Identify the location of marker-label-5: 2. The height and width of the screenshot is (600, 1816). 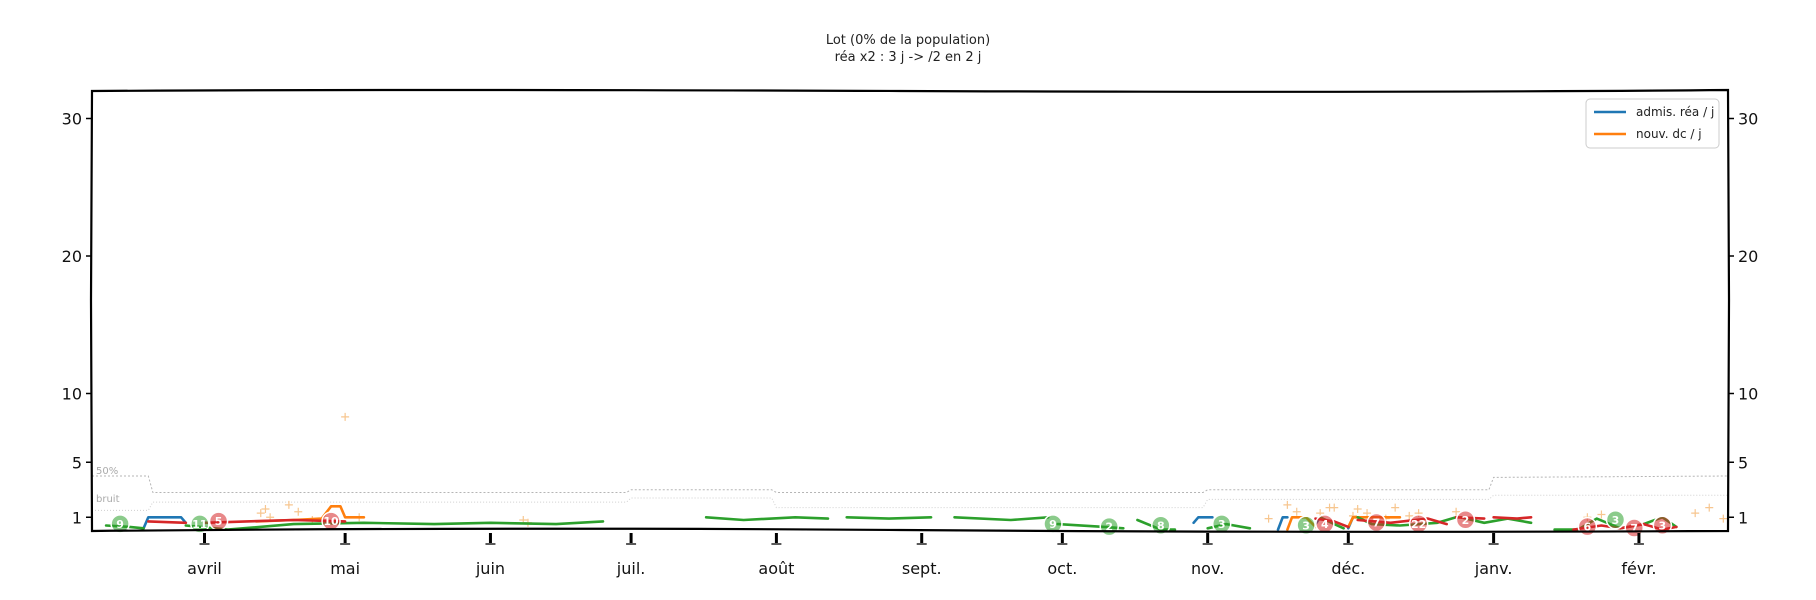
(1109, 527).